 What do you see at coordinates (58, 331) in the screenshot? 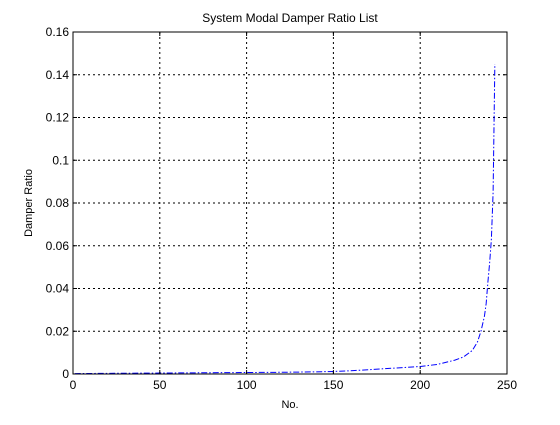
I see `y-tick-label: 0.02` at bounding box center [58, 331].